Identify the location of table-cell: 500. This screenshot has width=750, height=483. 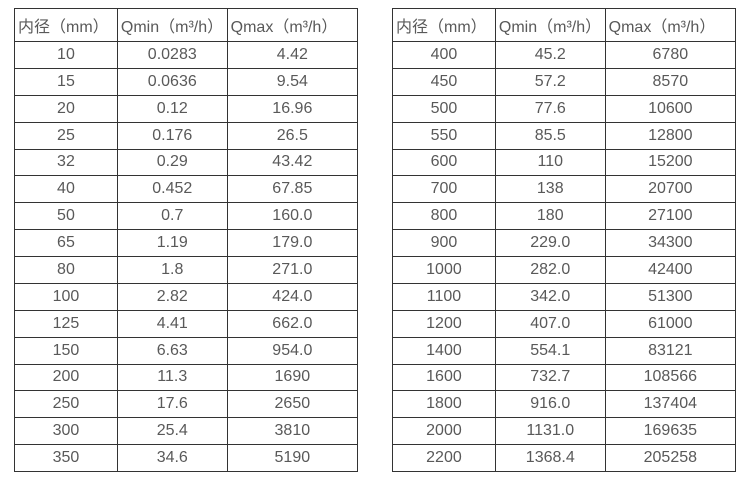
(444, 108).